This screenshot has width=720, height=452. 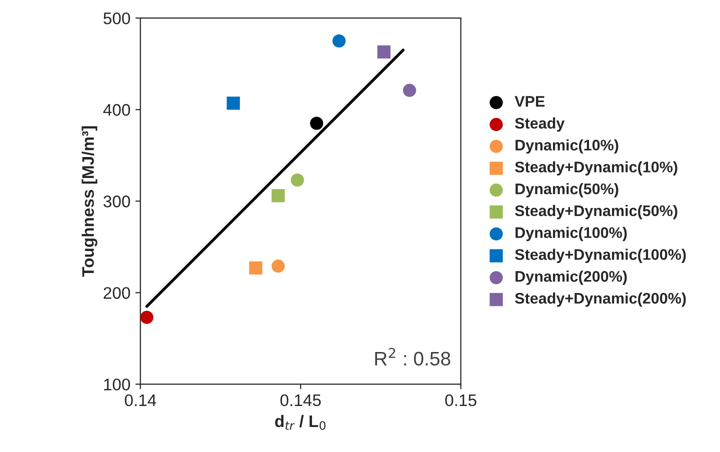 What do you see at coordinates (117, 202) in the screenshot?
I see `y-tick-label: 300` at bounding box center [117, 202].